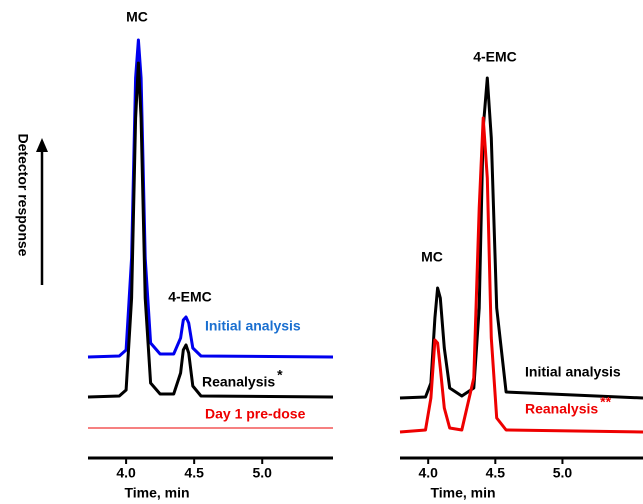  I want to click on series-note: **, so click(605, 402).